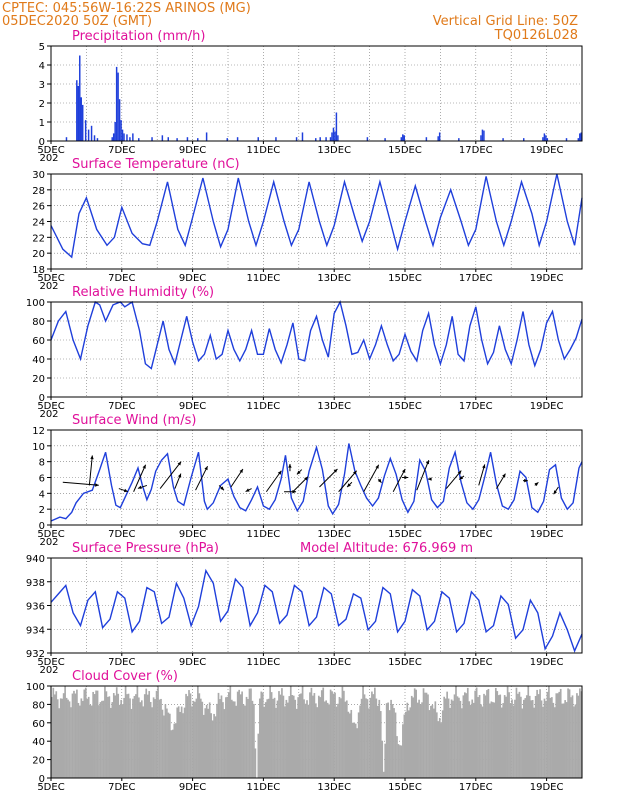  What do you see at coordinates (48, 542) in the screenshot?
I see `wind-year-label: 202` at bounding box center [48, 542].